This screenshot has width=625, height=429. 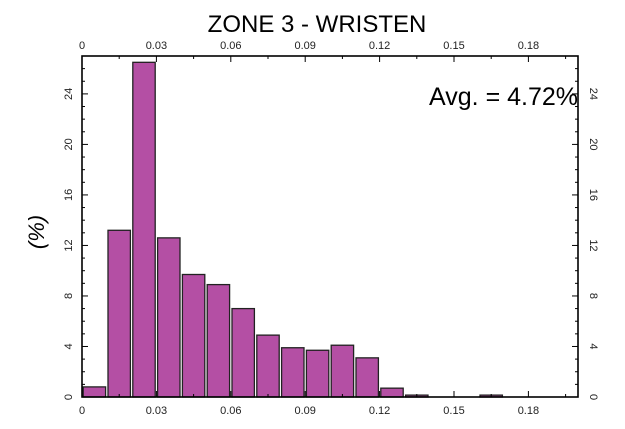 What do you see at coordinates (593, 397) in the screenshot?
I see `y-tick-label-right: 0` at bounding box center [593, 397].